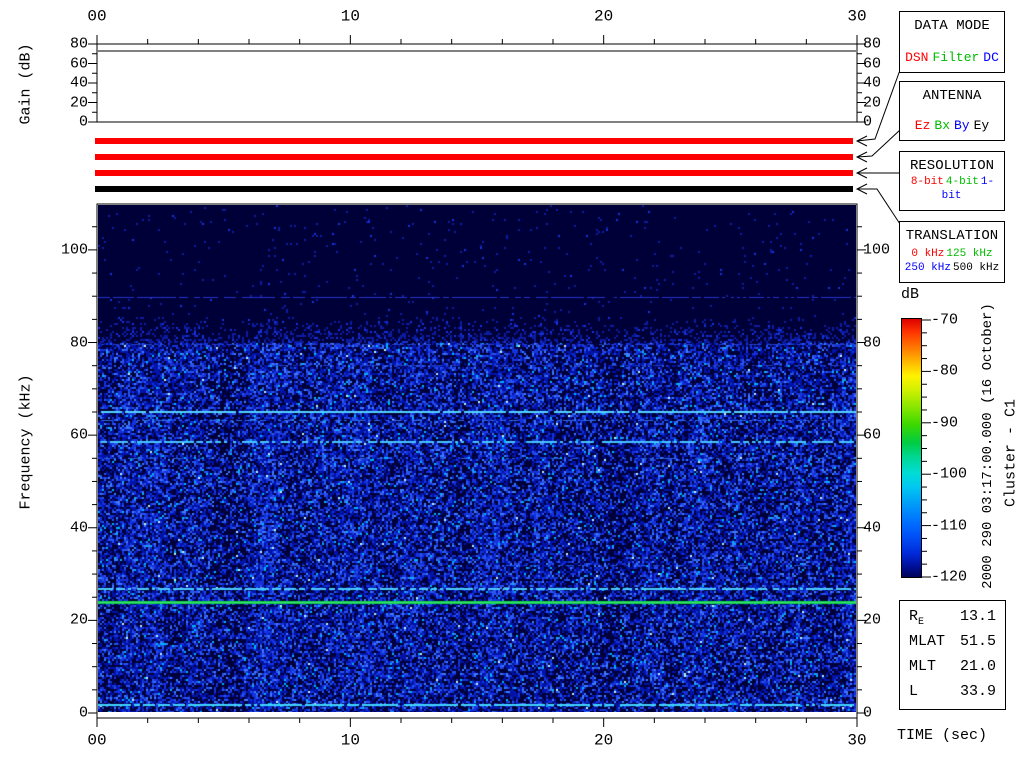  What do you see at coordinates (857, 740) in the screenshot?
I see `bottom-time-tick-label: 30` at bounding box center [857, 740].